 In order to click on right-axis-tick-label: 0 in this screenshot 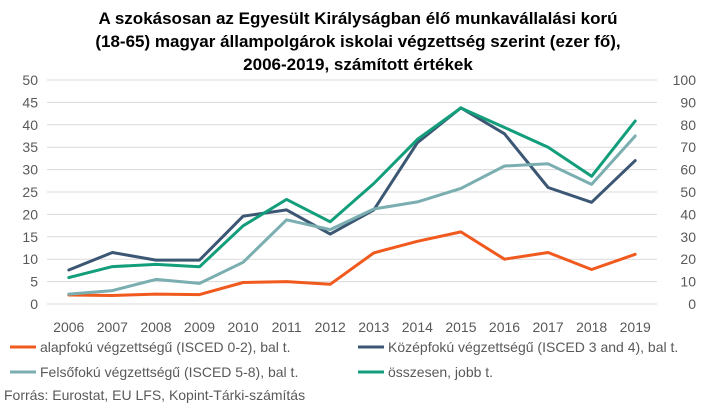, I will do `click(692, 304)`.